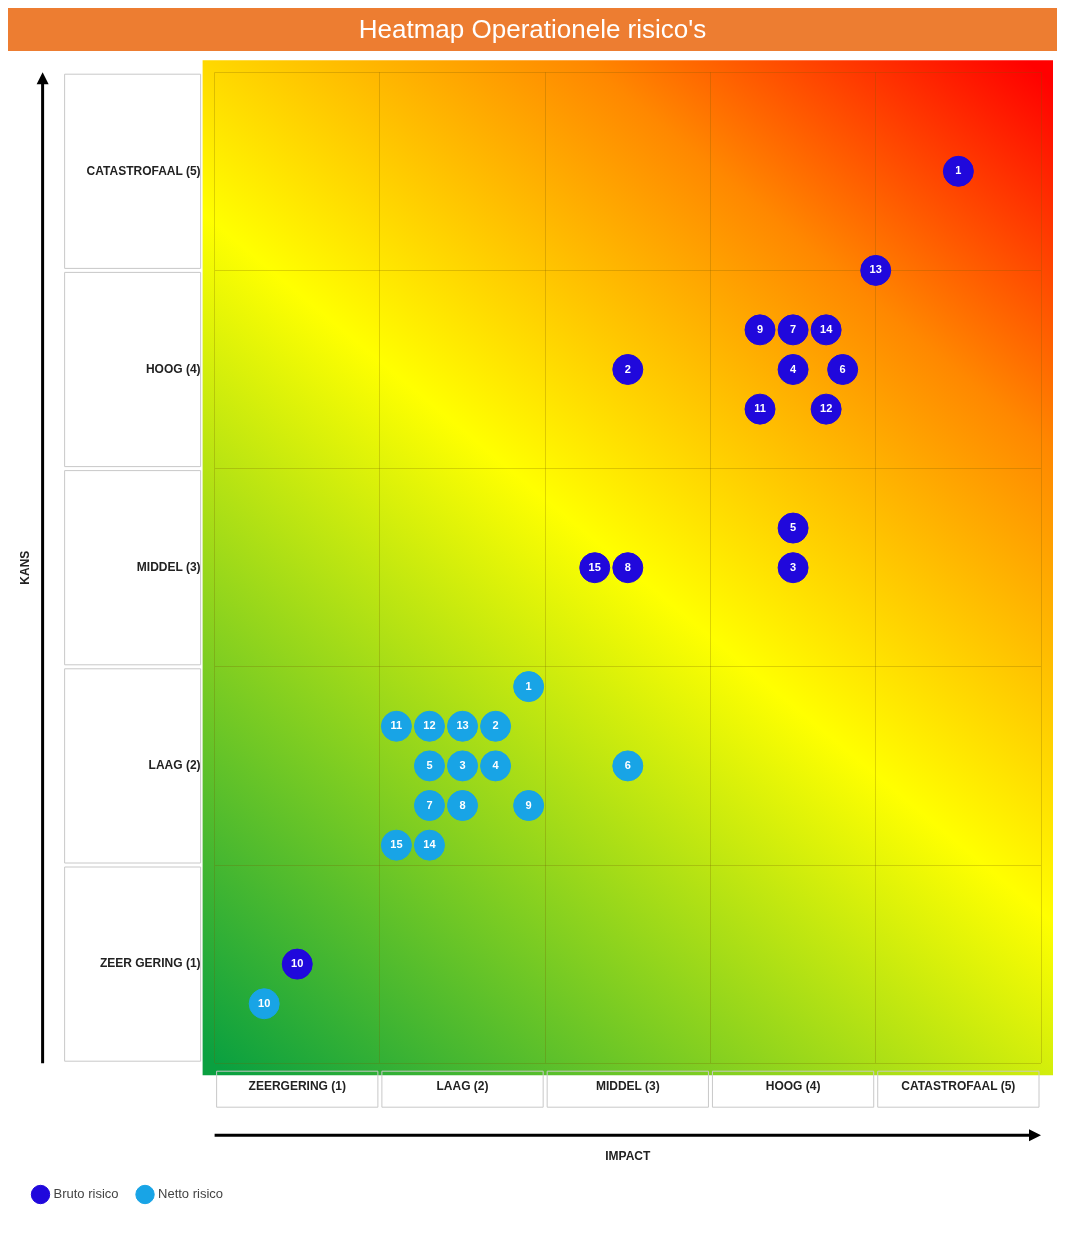 This screenshot has width=1065, height=1233. I want to click on y-tick-label: LAAG (2), so click(174, 765).